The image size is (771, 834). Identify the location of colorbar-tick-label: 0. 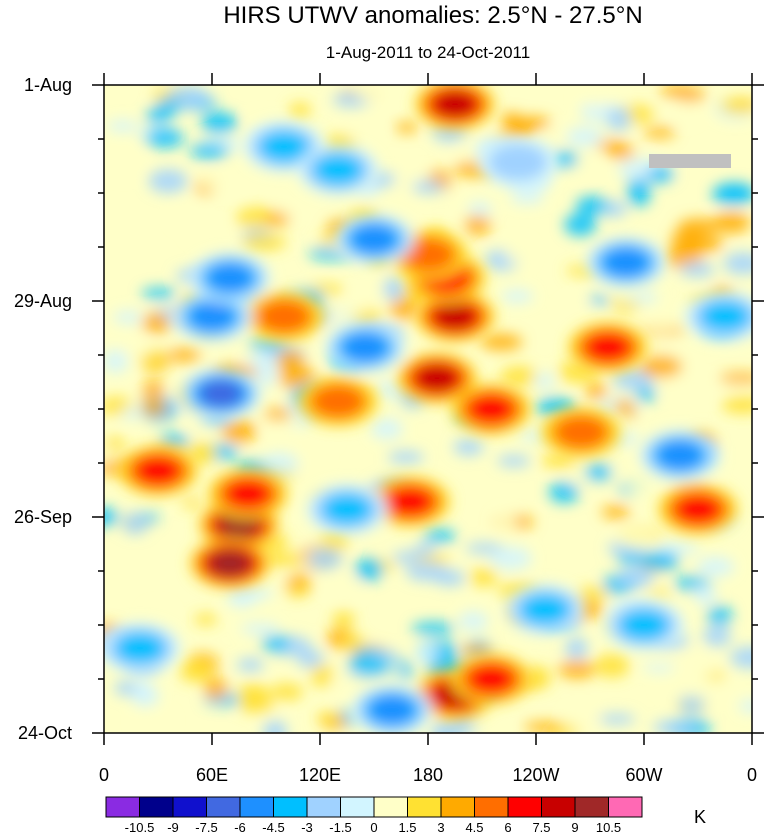
(373, 827).